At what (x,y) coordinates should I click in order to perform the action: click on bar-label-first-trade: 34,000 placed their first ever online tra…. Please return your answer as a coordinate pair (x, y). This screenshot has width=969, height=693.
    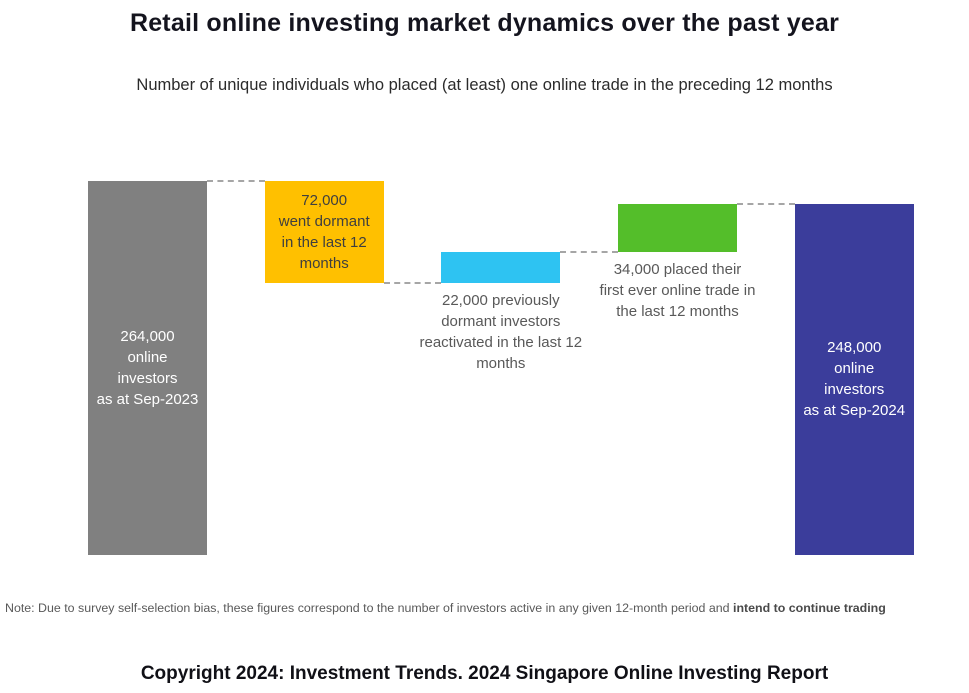
    Looking at the image, I should click on (678, 290).